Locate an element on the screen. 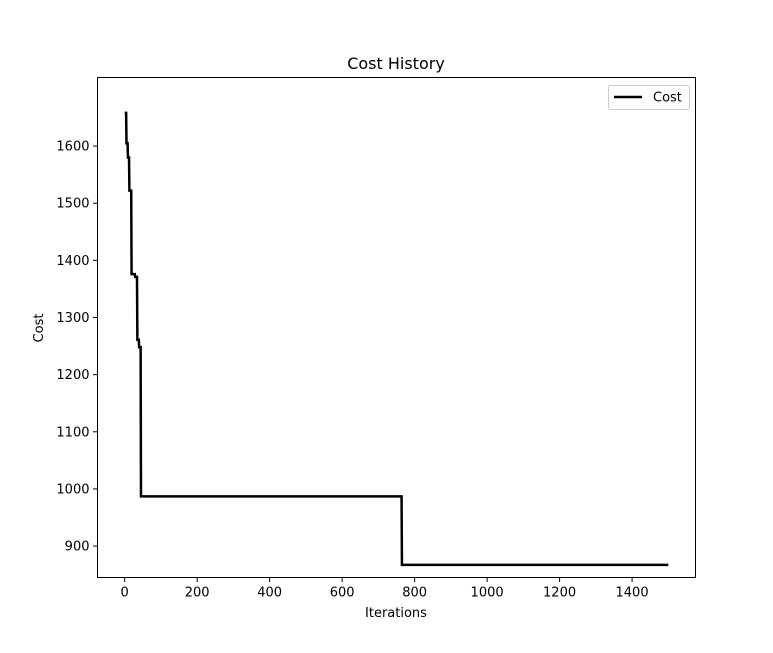 The height and width of the screenshot is (653, 773). y-tick-label: 900 is located at coordinates (77, 547).